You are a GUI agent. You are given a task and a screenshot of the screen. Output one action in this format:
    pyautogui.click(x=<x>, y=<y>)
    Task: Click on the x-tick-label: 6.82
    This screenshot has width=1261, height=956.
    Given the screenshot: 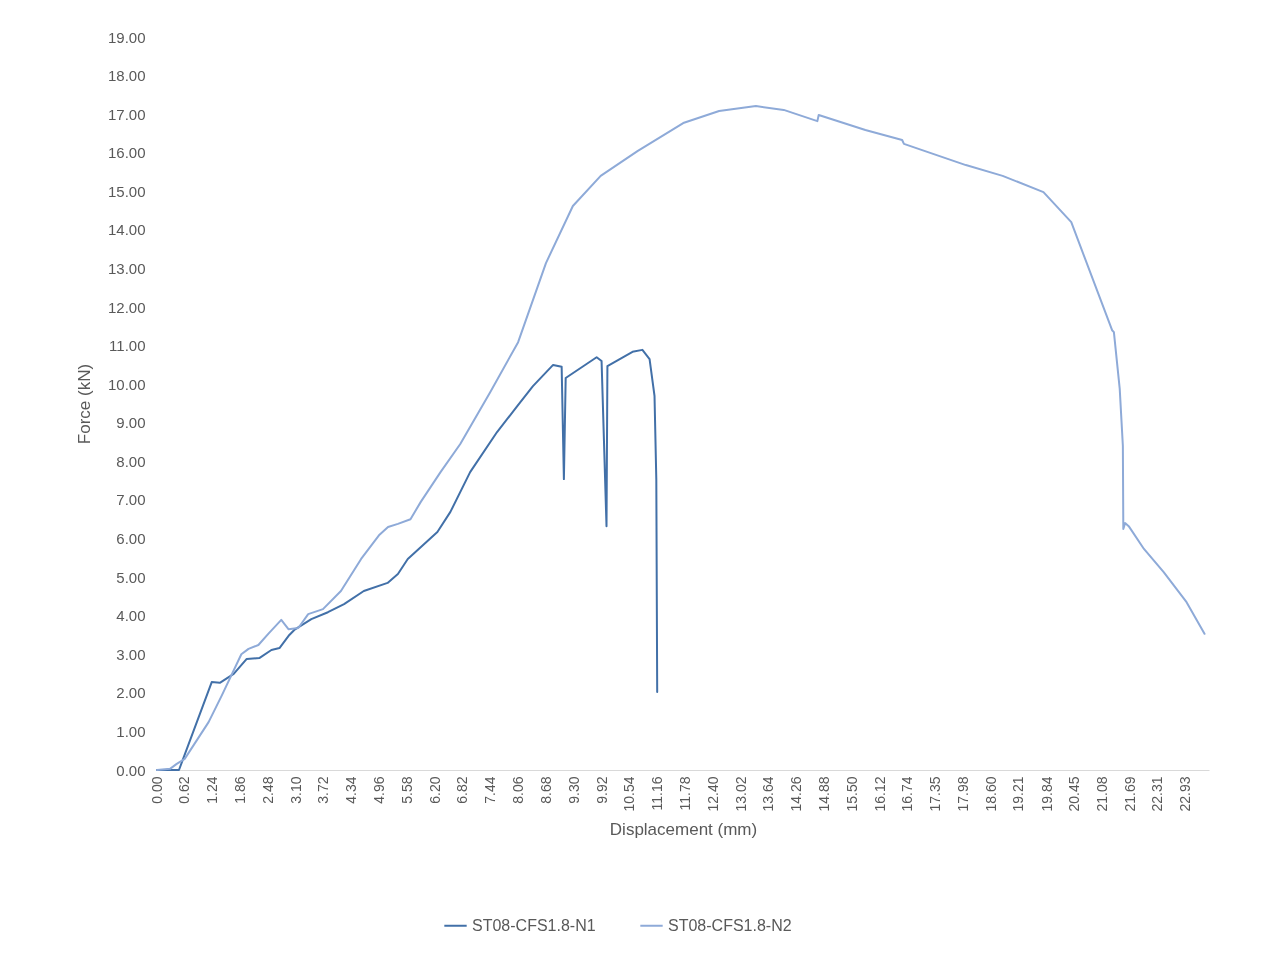 What is the action you would take?
    pyautogui.click(x=462, y=790)
    